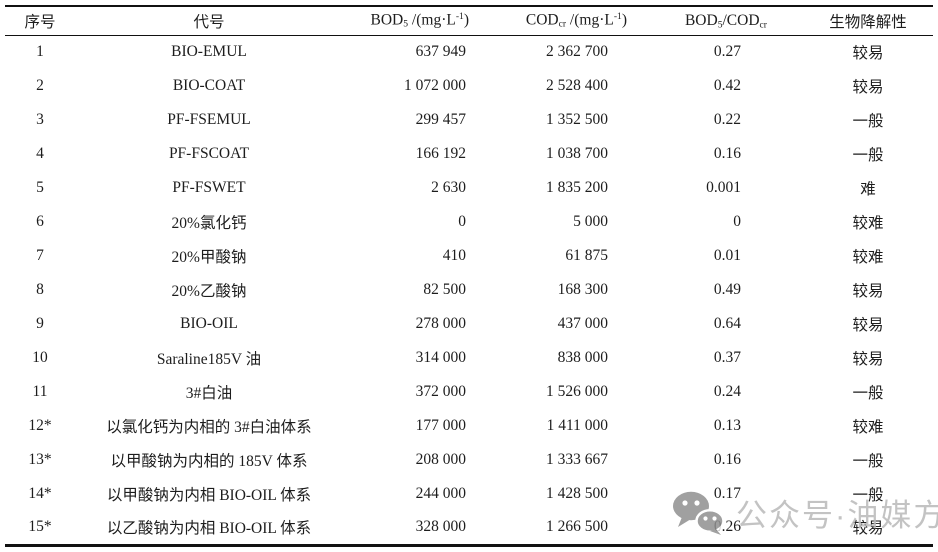  What do you see at coordinates (586, 255) in the screenshot?
I see `cell-cod: 61 875` at bounding box center [586, 255].